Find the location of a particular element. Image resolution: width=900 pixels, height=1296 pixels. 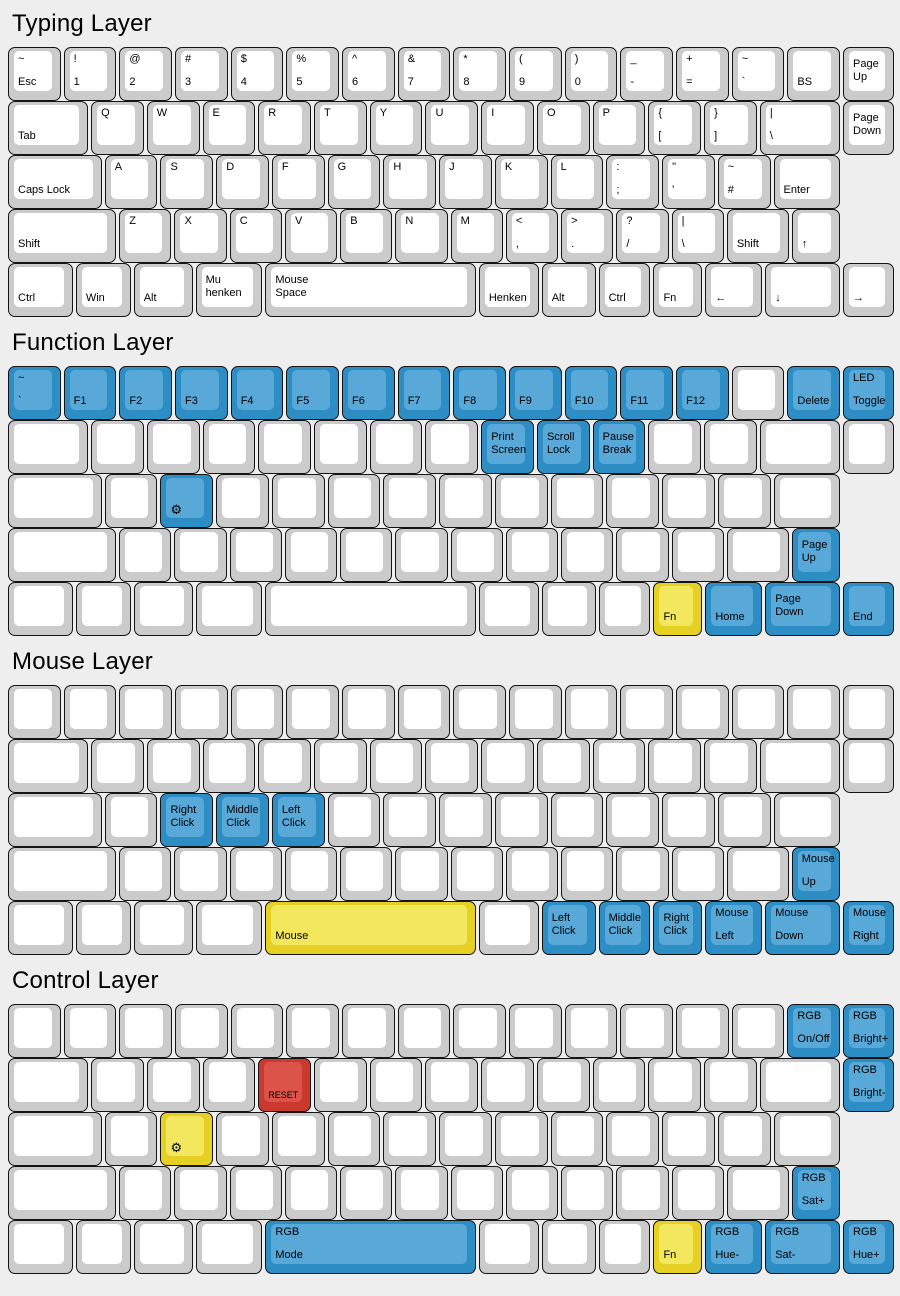

key-pause-break: Pause Break is located at coordinates (619, 447).